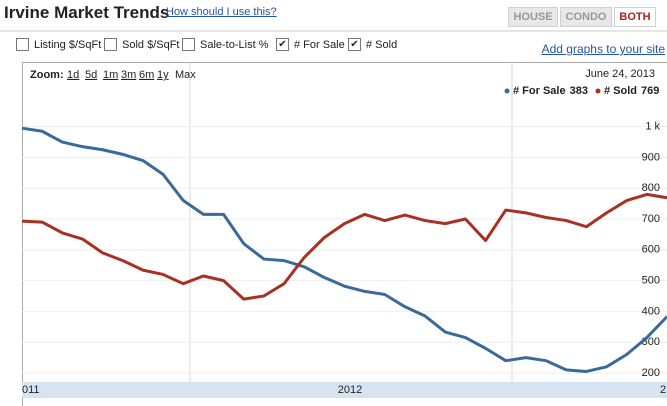 Image resolution: width=667 pixels, height=406 pixels. What do you see at coordinates (128, 75) in the screenshot?
I see `zoom-link: 3m` at bounding box center [128, 75].